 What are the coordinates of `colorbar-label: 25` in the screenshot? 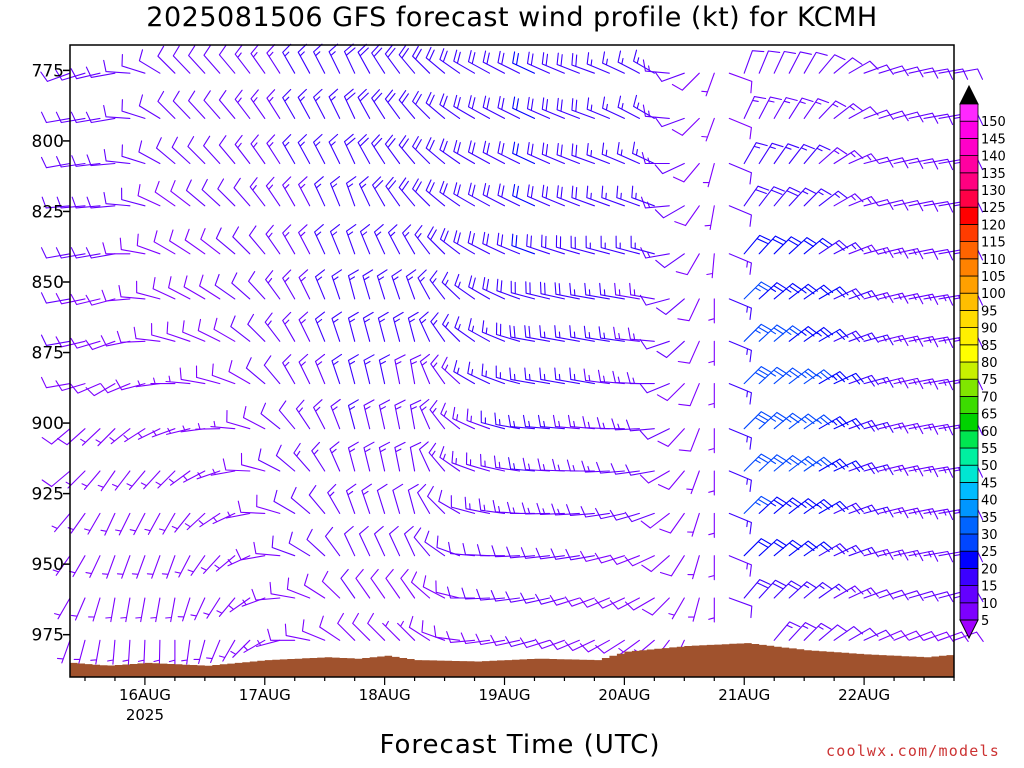 It's located at (989, 552).